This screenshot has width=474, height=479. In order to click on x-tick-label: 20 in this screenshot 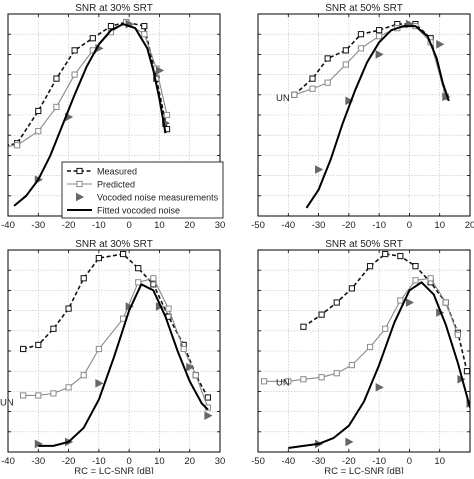, I will do `click(469, 225)`.